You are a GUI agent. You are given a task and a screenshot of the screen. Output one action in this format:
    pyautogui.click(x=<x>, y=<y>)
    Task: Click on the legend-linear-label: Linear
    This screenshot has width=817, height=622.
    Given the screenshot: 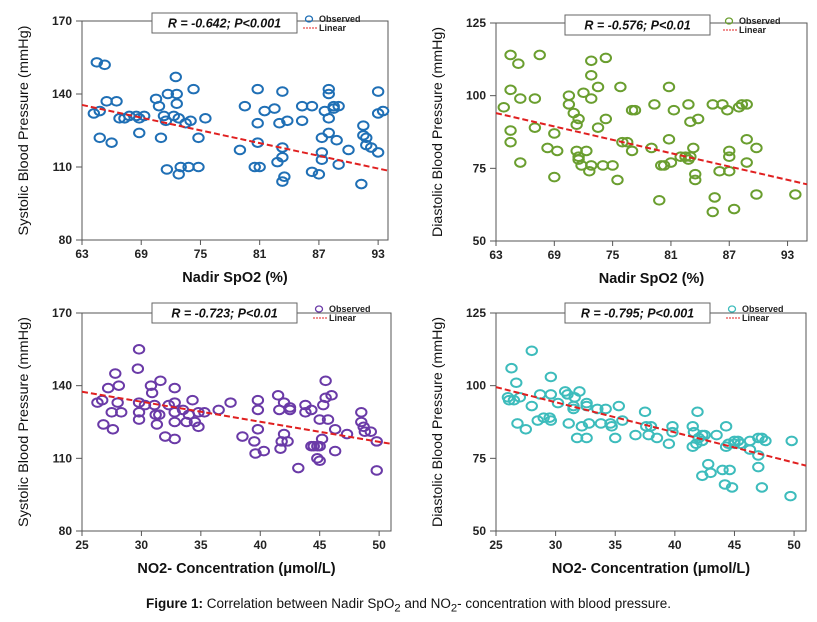 What is the action you would take?
    pyautogui.click(x=333, y=28)
    